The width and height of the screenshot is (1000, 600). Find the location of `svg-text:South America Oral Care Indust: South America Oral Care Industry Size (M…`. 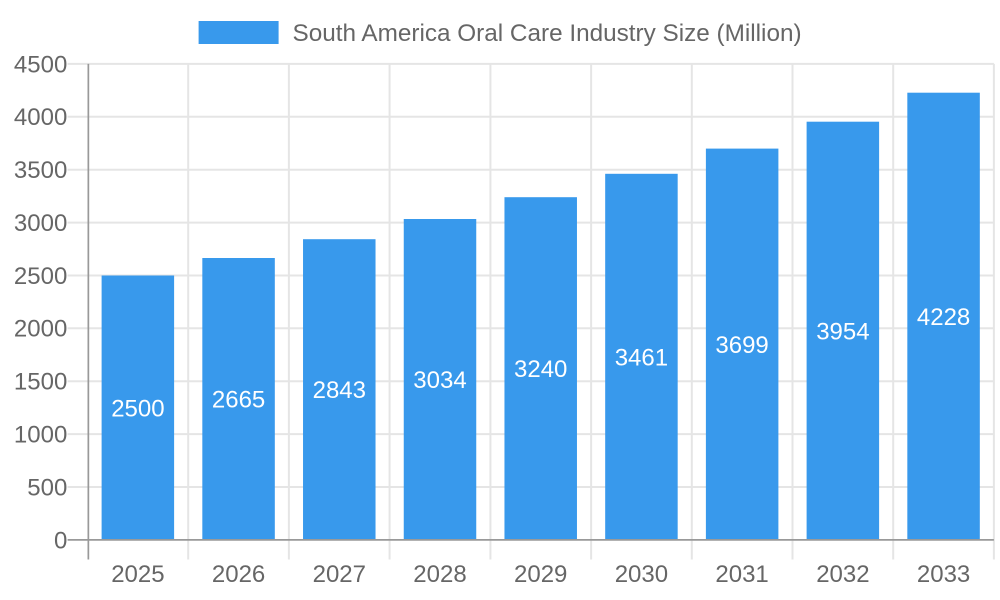

svg-text:South America Oral Care Indust: South America Oral Care Industry Size (M… is located at coordinates (547, 33).